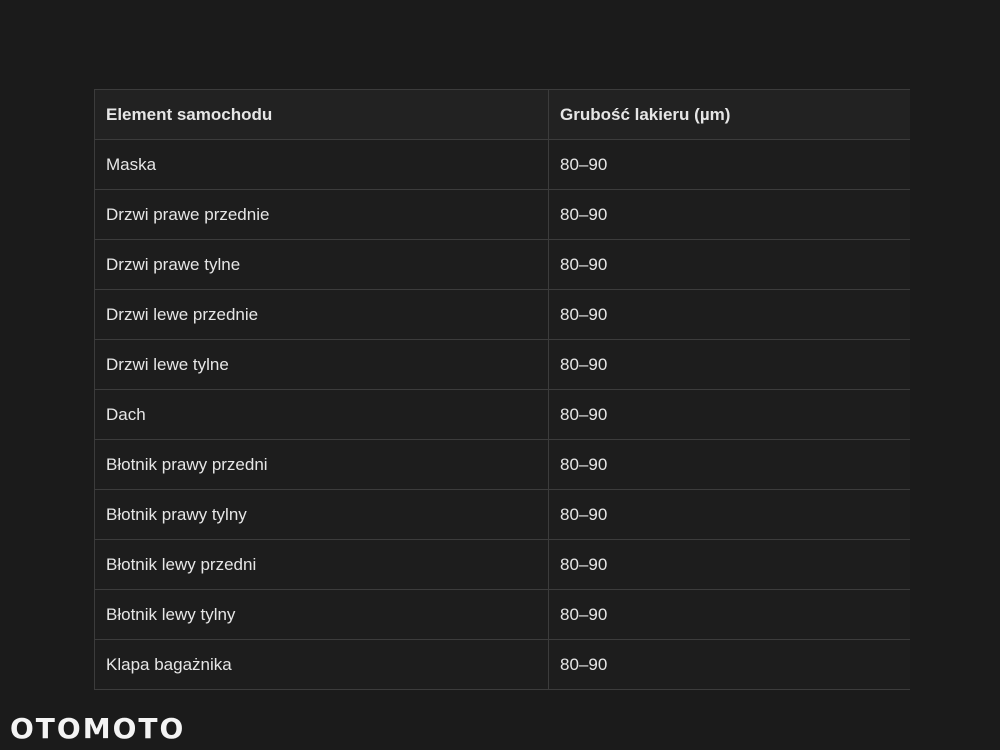 The width and height of the screenshot is (1000, 750). What do you see at coordinates (321, 264) in the screenshot?
I see `cell-element: Drzwi prawe tylne` at bounding box center [321, 264].